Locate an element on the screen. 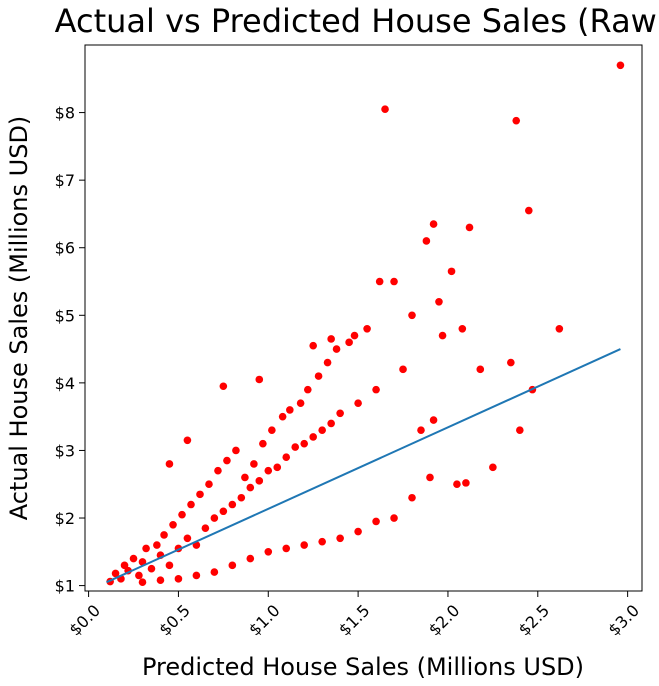  chart-title: Actual vs Predicted House Sales (Raw) is located at coordinates (357, 21).